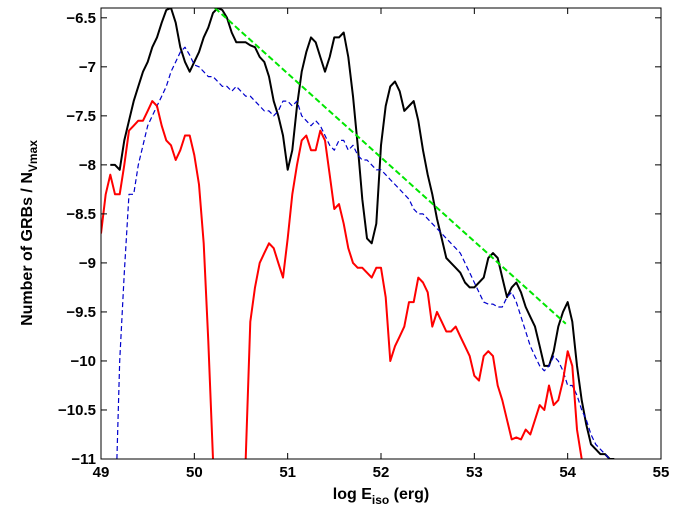 This screenshot has height=511, width=680. Describe the element at coordinates (81, 18) in the screenshot. I see `y-tick-label: −6.5` at that location.